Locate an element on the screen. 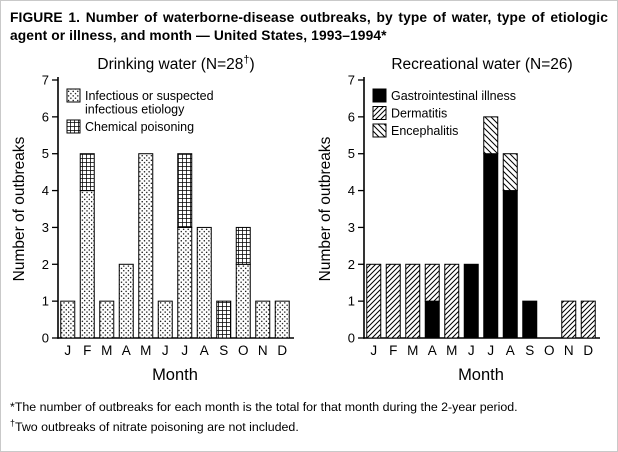 The height and width of the screenshot is (452, 618). asterisk-marker: * is located at coordinates (12, 407).